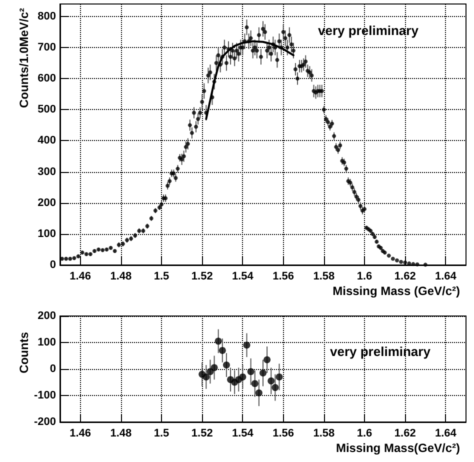 This screenshot has width=474, height=462. I want to click on y-tick-label: 400, so click(47, 140).